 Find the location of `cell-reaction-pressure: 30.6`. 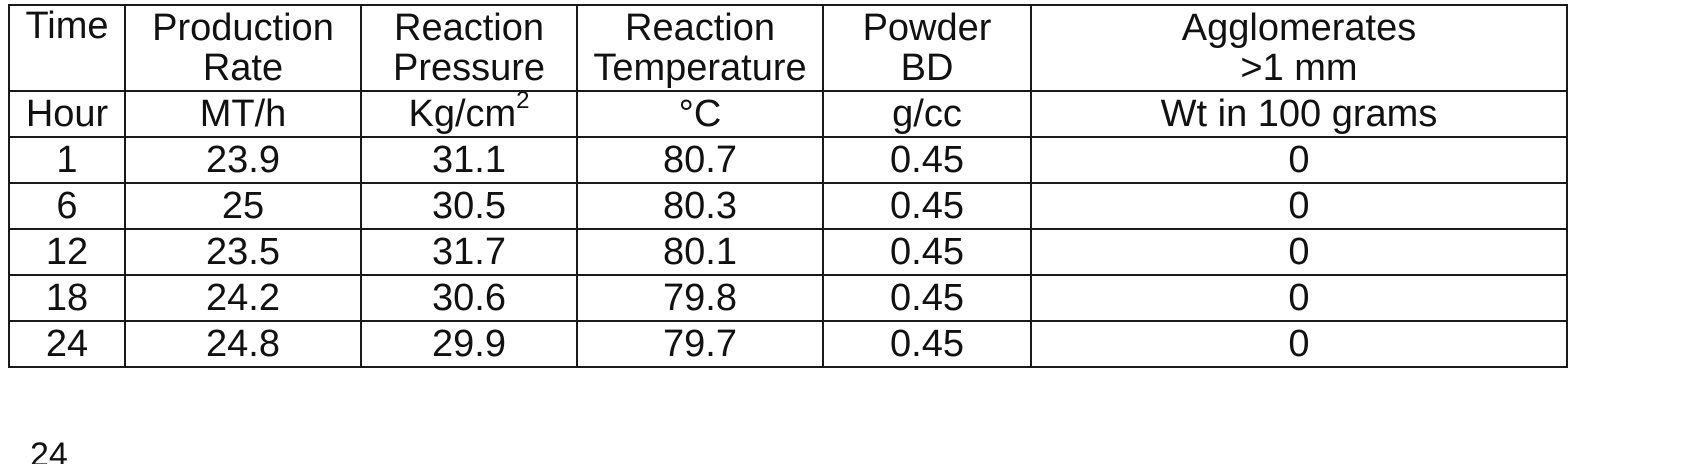

cell-reaction-pressure: 30.6 is located at coordinates (469, 298).